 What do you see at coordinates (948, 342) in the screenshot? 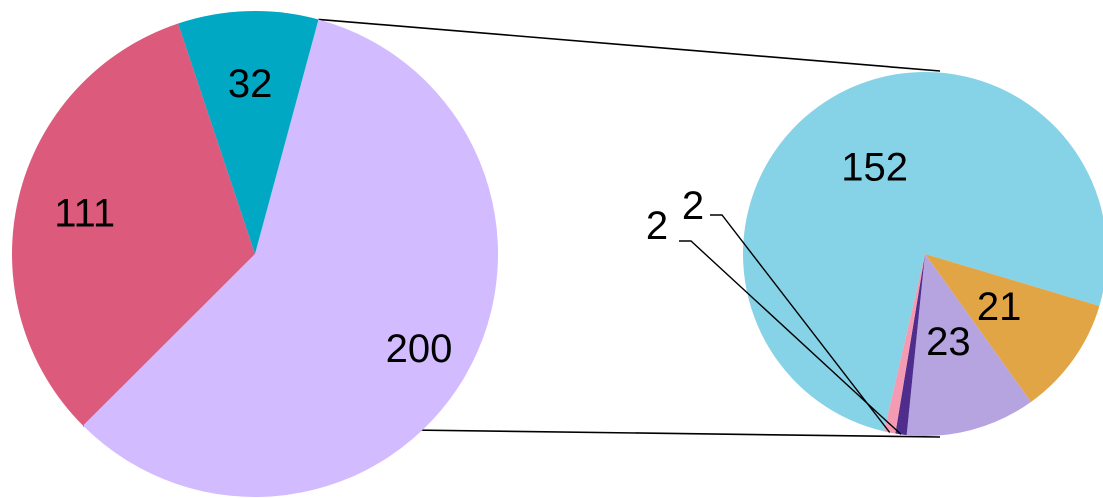
I see `breakout-pie-label-2: 23` at bounding box center [948, 342].